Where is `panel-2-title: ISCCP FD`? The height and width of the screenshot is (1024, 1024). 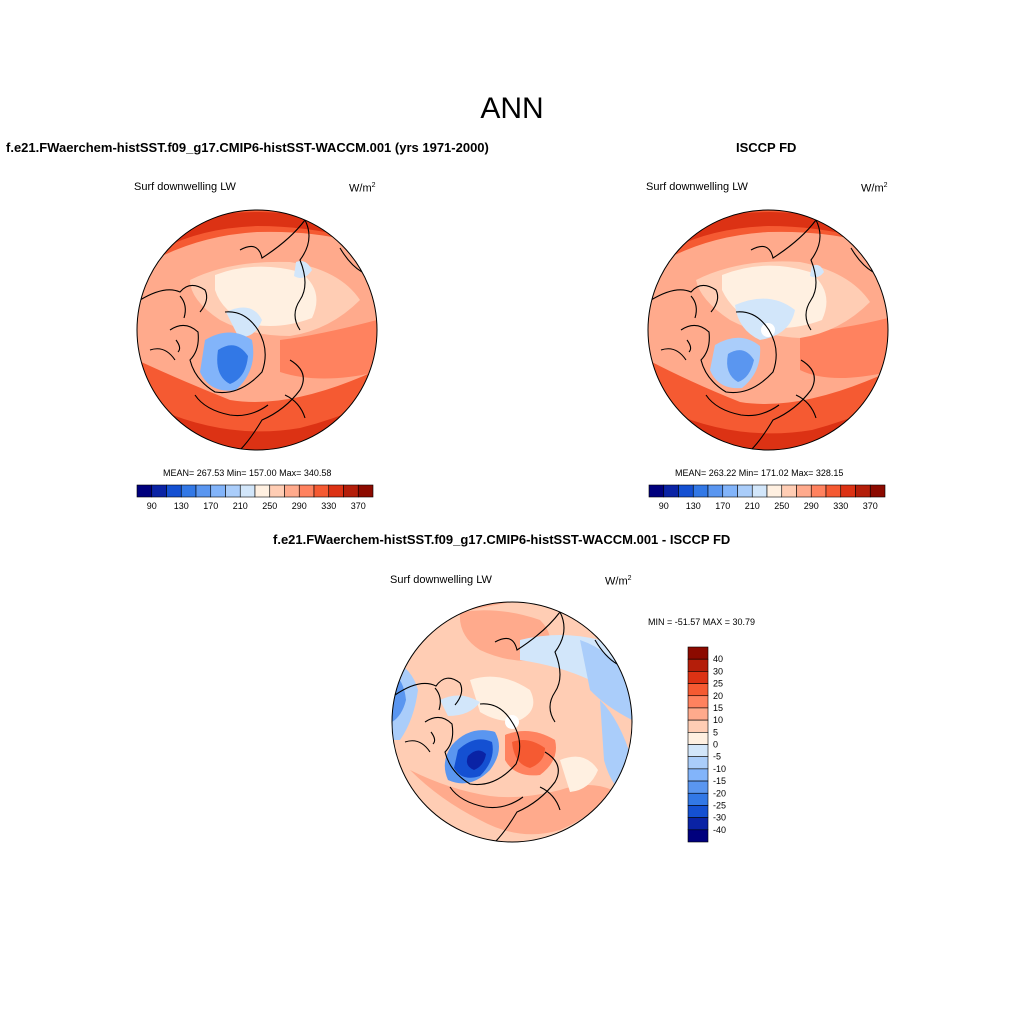
panel-2-title: ISCCP FD is located at coordinates (766, 147).